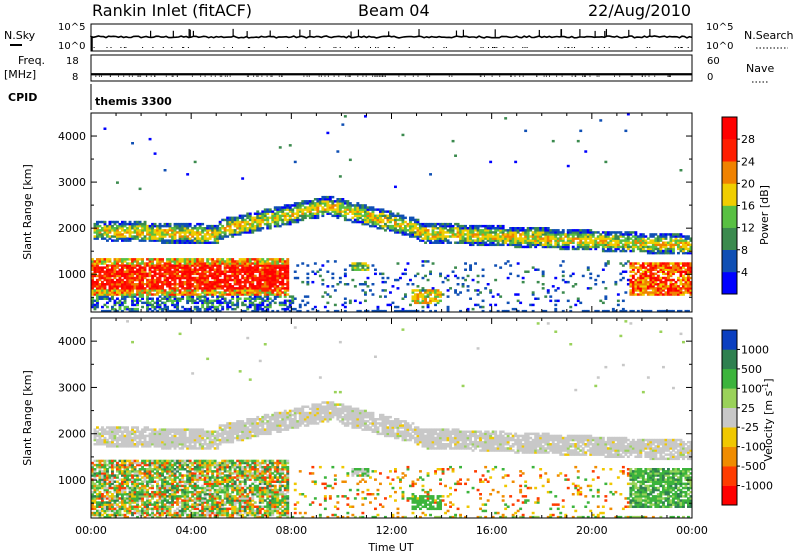 Image resolution: width=800 pixels, height=558 pixels. I want to click on colorbar-swatch, so click(729, 217).